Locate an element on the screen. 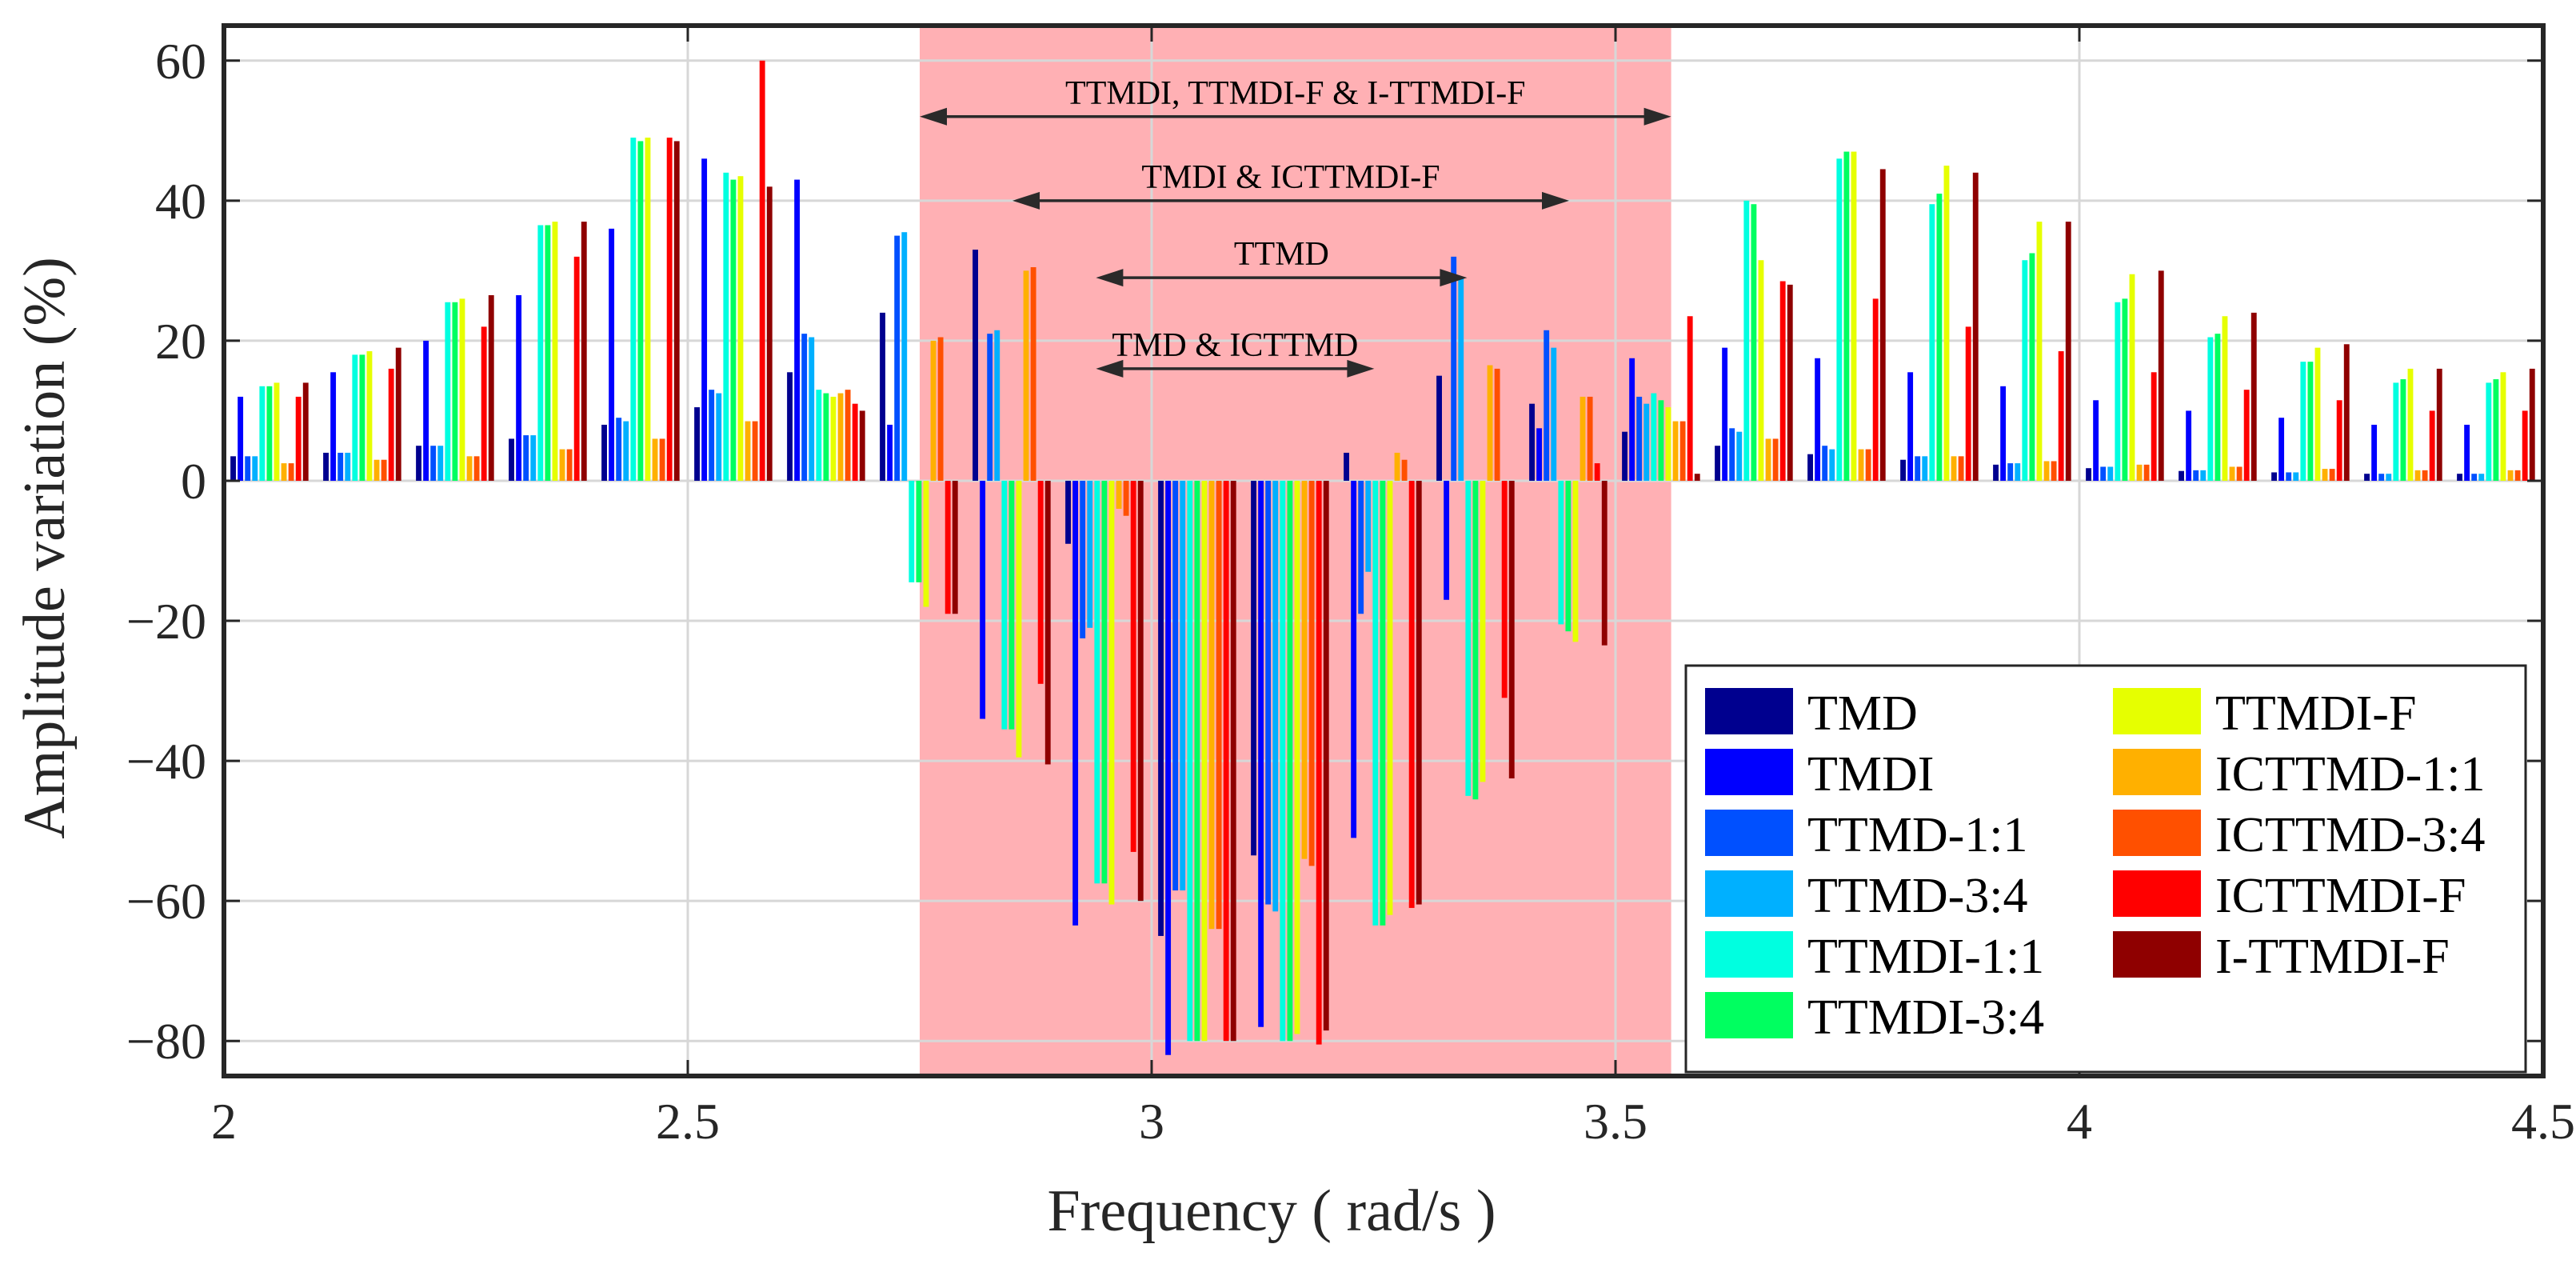 The width and height of the screenshot is (2576, 1276). legend-label: TTMD-1:1 is located at coordinates (1918, 835).